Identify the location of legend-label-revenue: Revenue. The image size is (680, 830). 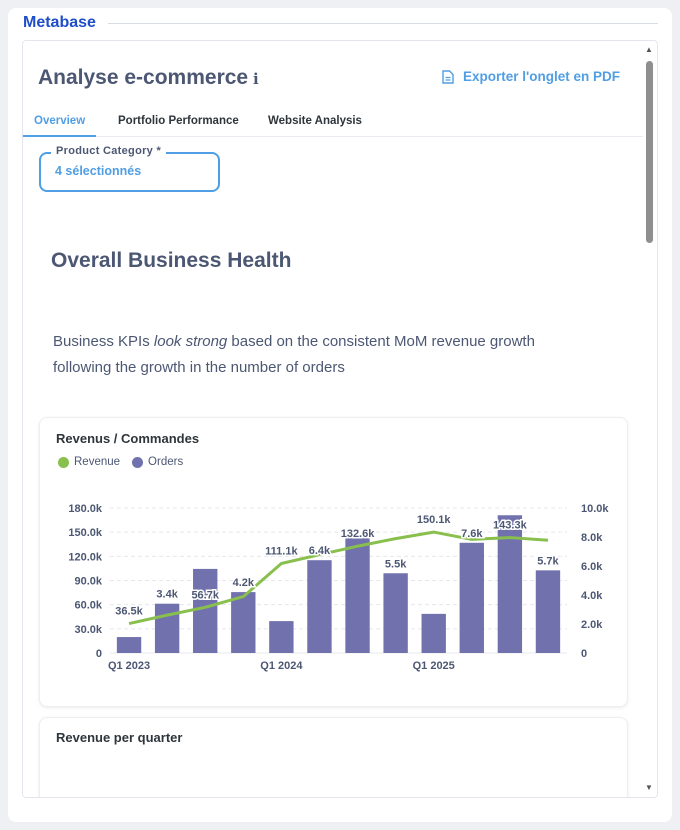
(97, 462).